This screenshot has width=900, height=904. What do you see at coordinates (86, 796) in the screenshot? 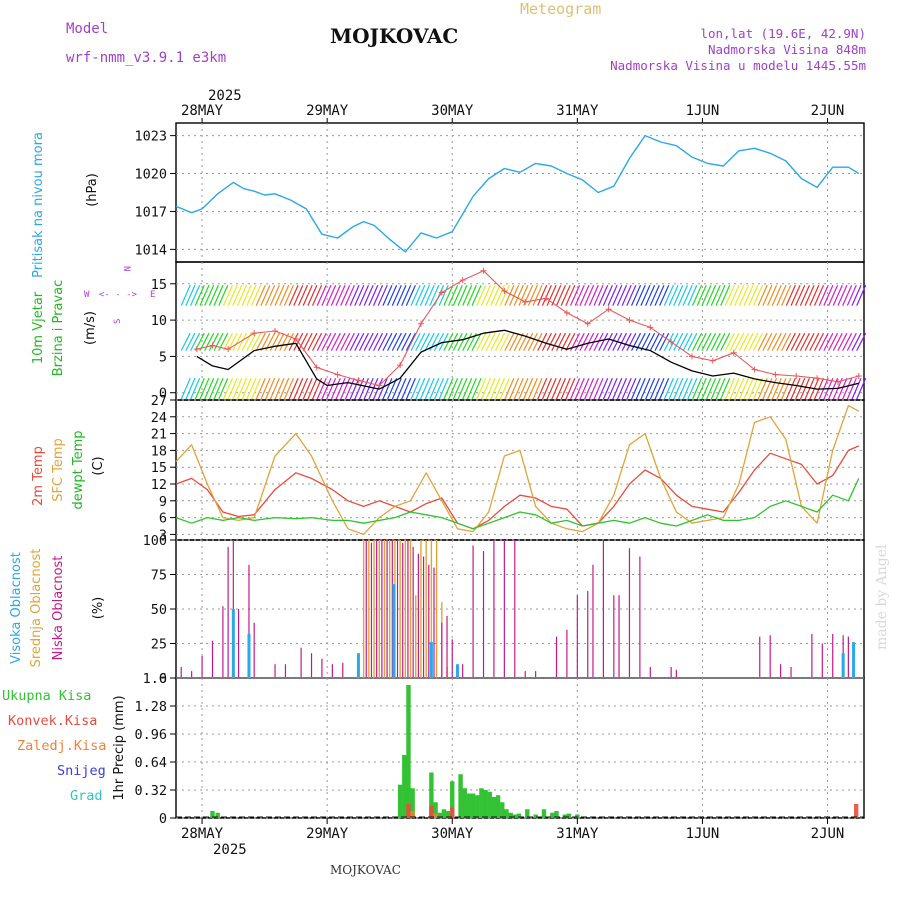
I see `legend-hail: Grad` at bounding box center [86, 796].